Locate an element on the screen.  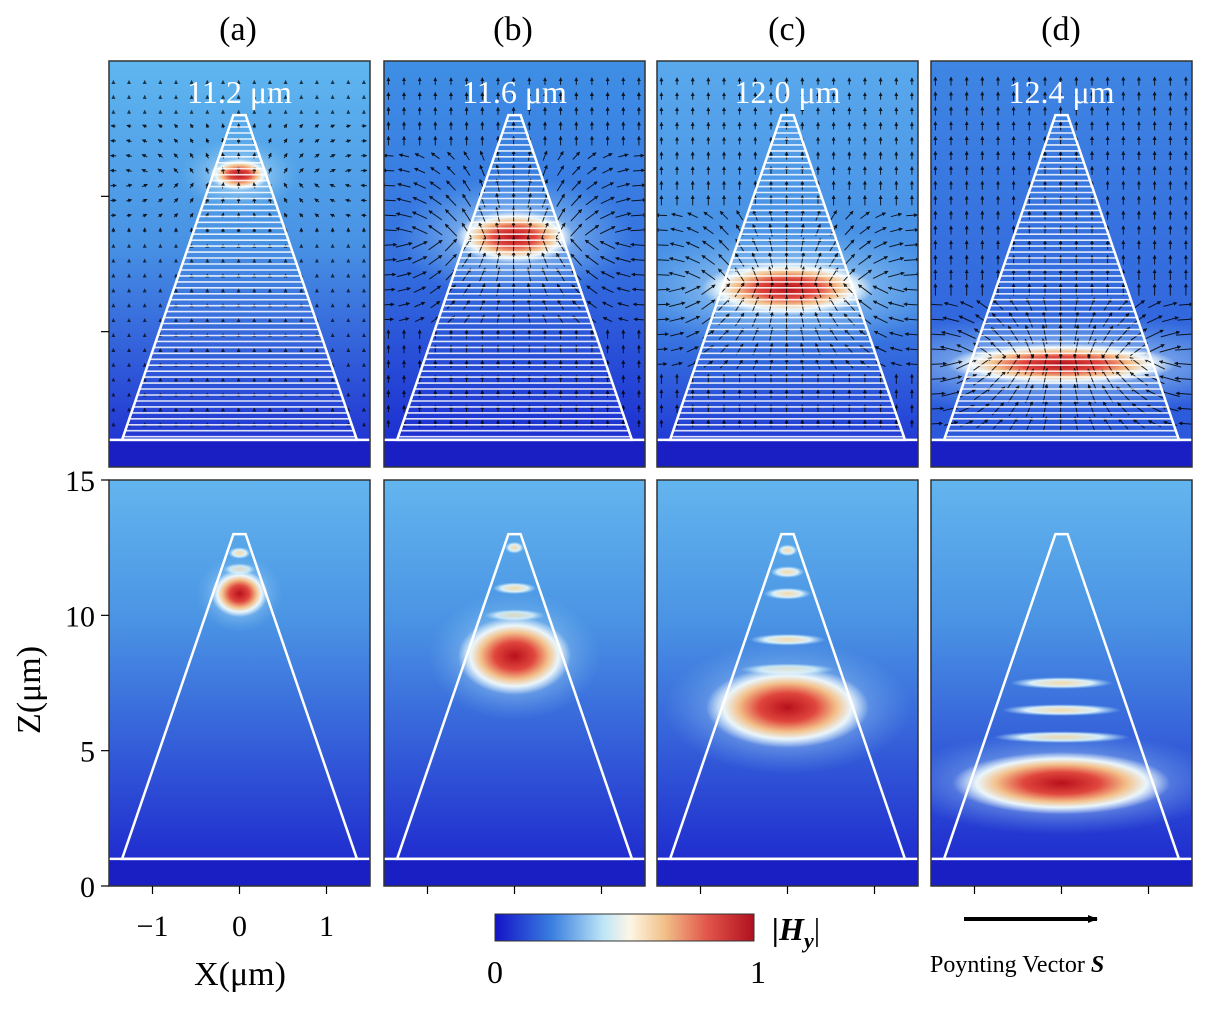
colorbar-label-main: |H is located at coordinates (788, 929).